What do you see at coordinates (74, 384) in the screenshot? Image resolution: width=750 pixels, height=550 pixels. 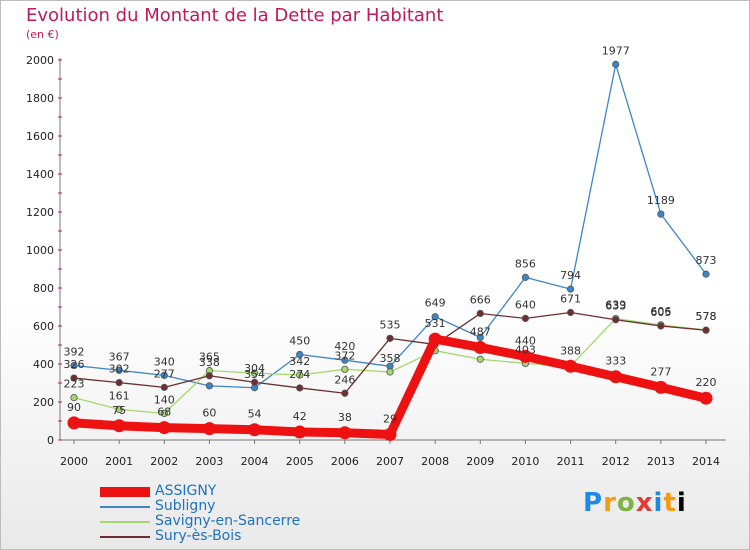 I see `data-label-savigny-en-sancerre: 223` at bounding box center [74, 384].